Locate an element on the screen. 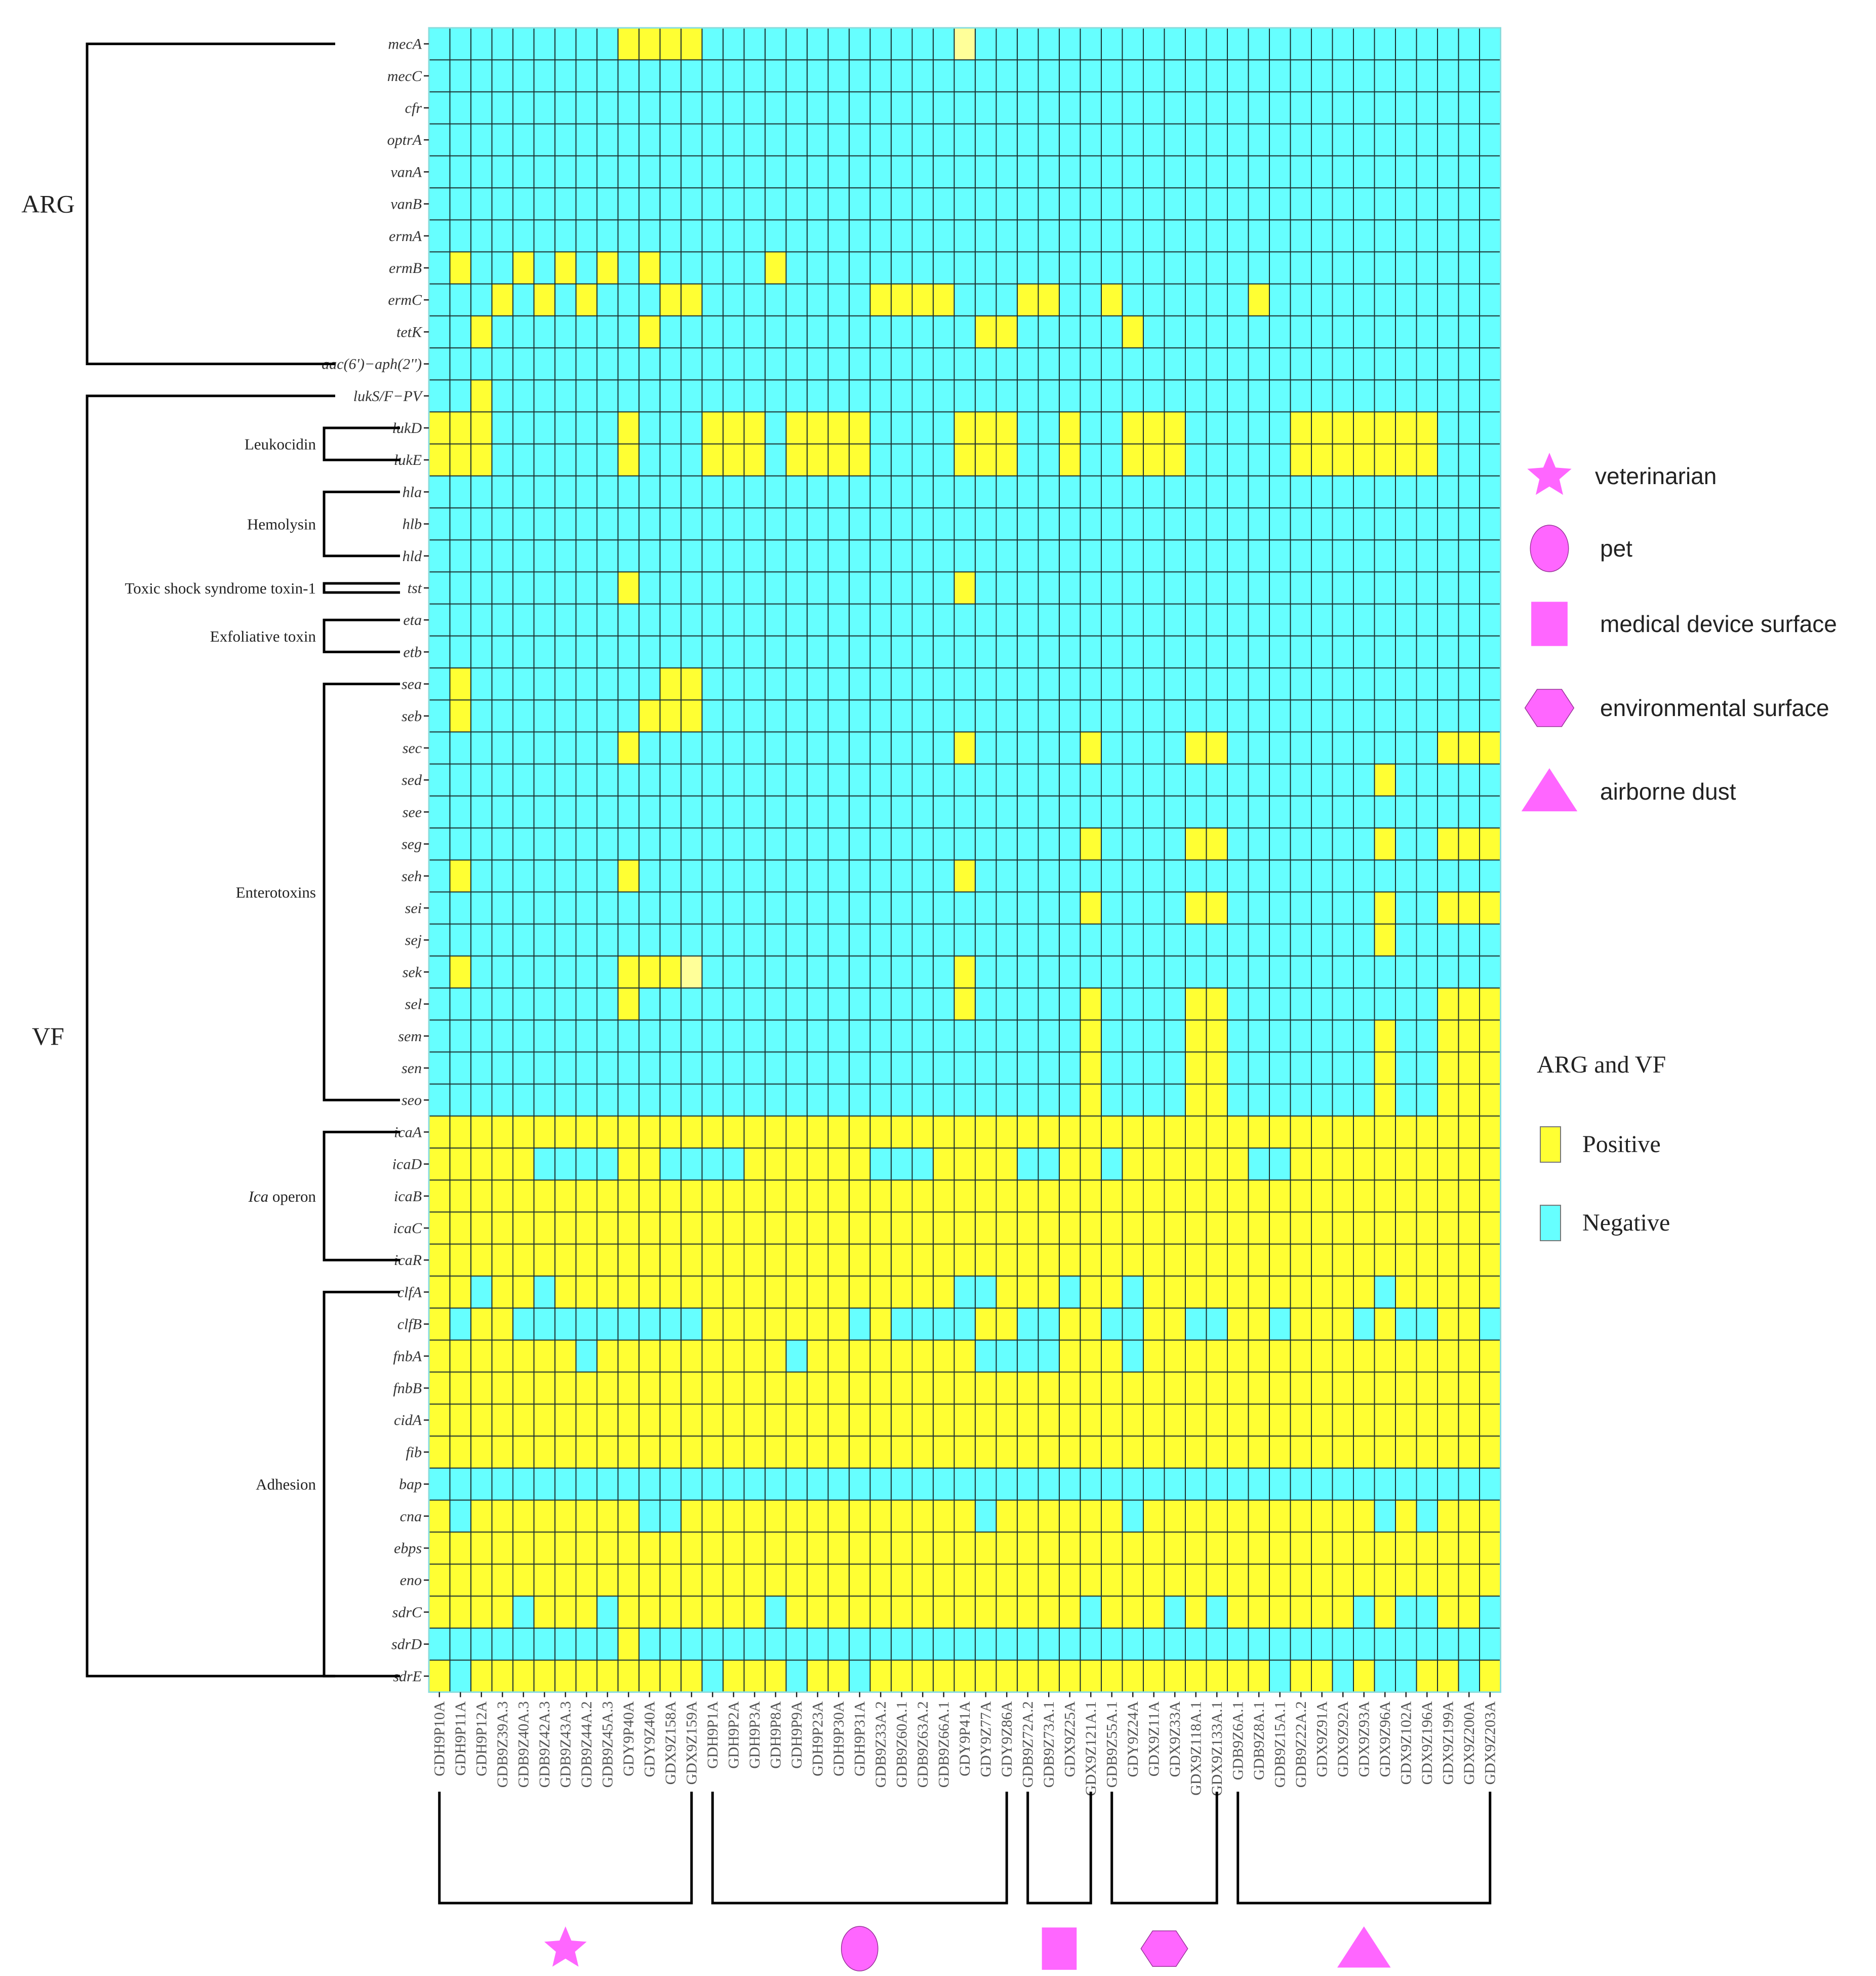 The width and height of the screenshot is (1876, 1976). cell-clfb-gdh9p2a is located at coordinates (734, 1324).